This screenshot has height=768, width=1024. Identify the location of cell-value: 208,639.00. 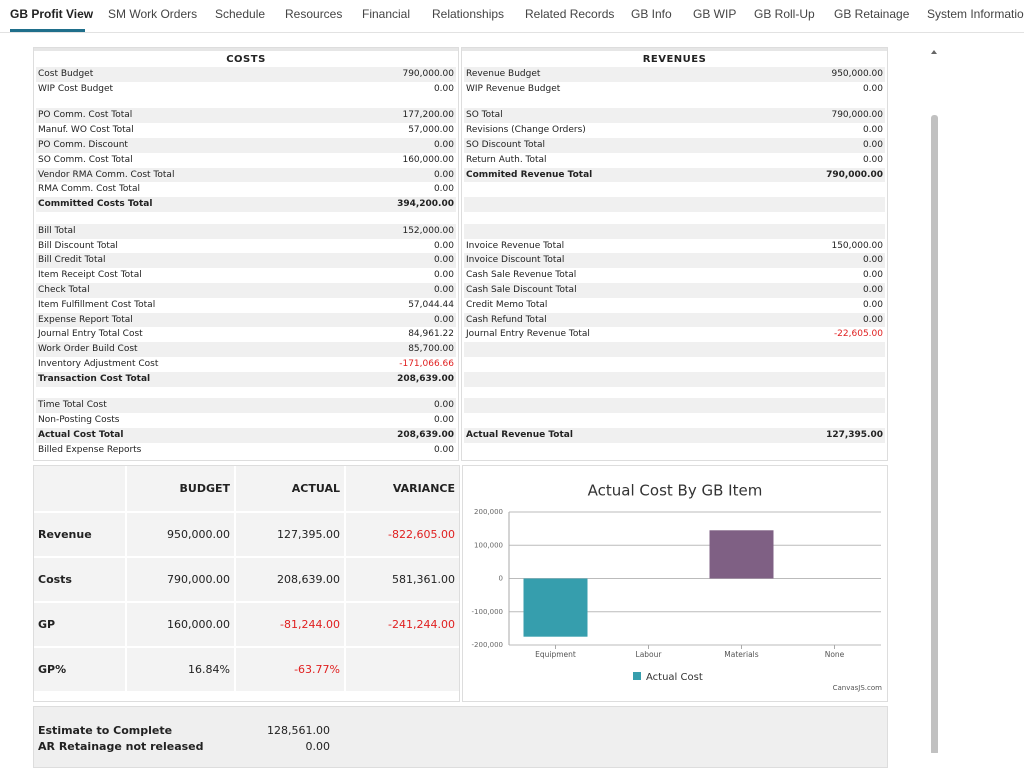
(308, 579).